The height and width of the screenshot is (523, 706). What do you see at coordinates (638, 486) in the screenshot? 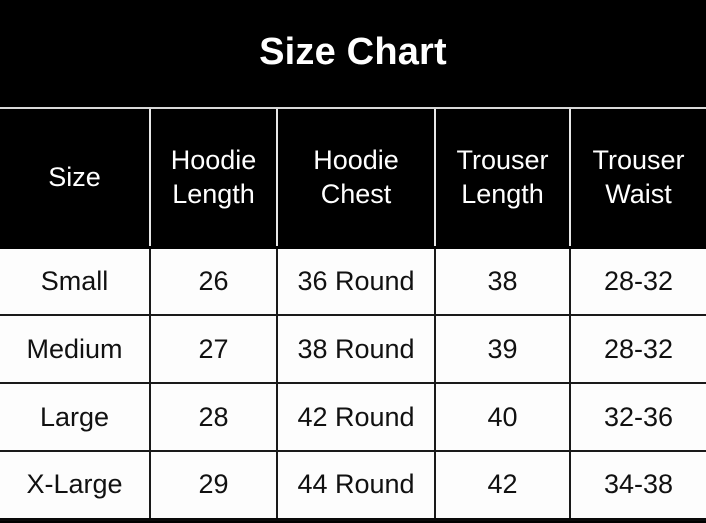
I see `cell-trouser-waist: 34-38` at bounding box center [638, 486].